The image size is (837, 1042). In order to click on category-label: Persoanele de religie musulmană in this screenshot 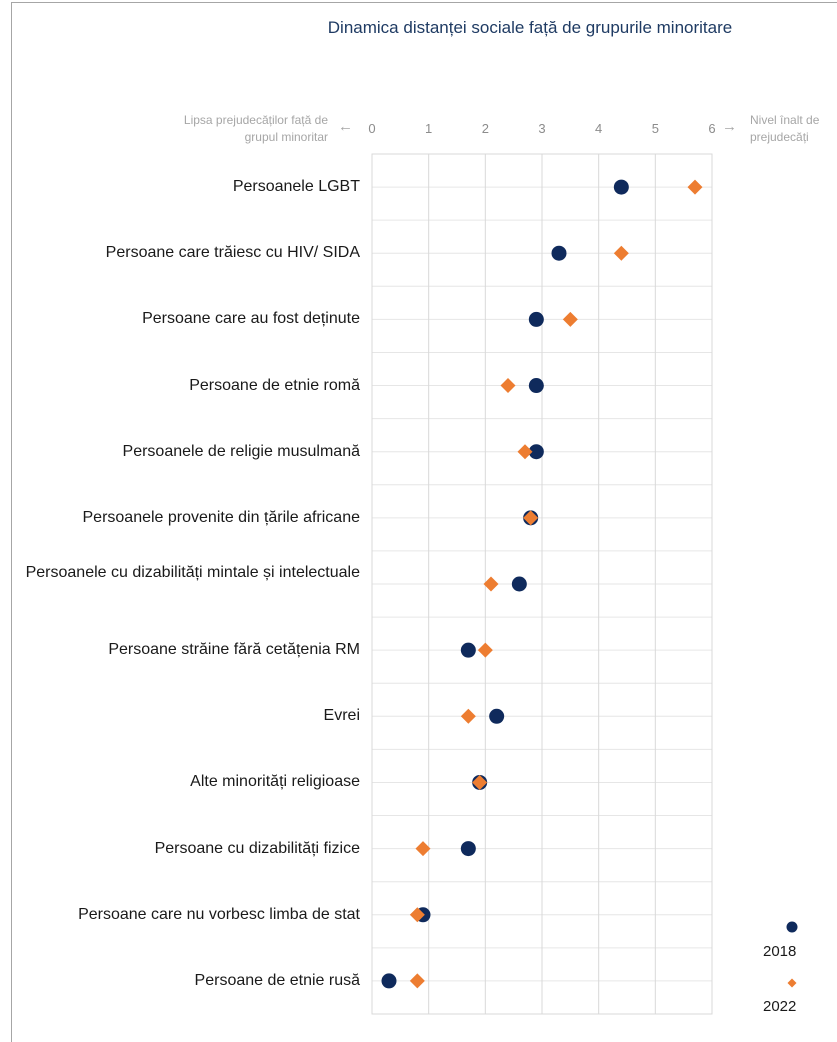, I will do `click(241, 451)`.